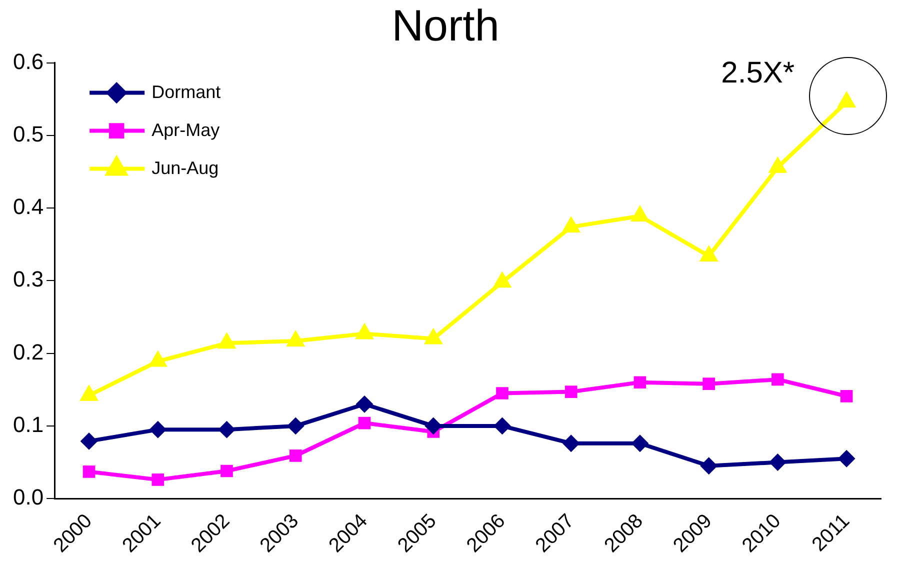 This screenshot has height=566, width=899. What do you see at coordinates (28, 207) in the screenshot?
I see `y-tick-label: 0.4` at bounding box center [28, 207].